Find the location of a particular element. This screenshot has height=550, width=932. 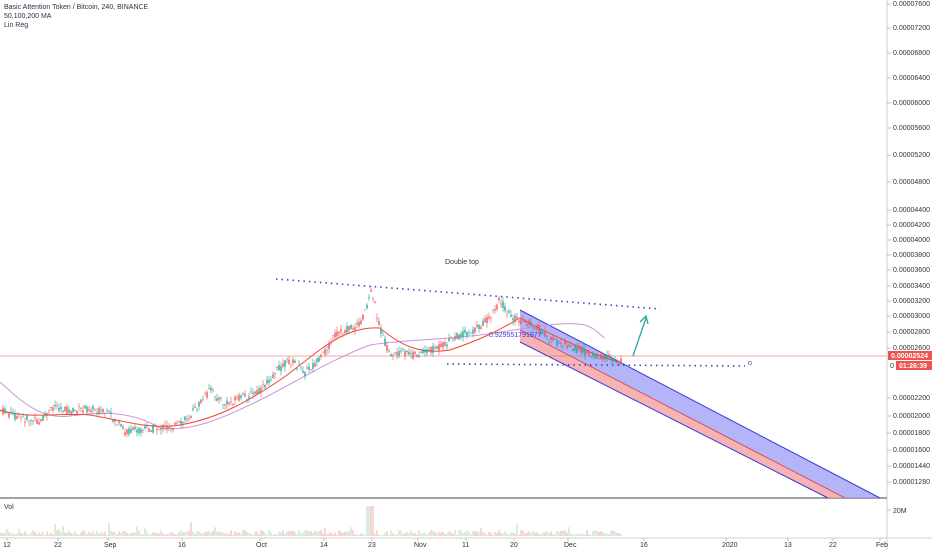

line-endpoint-marker: o is located at coordinates (750, 363).